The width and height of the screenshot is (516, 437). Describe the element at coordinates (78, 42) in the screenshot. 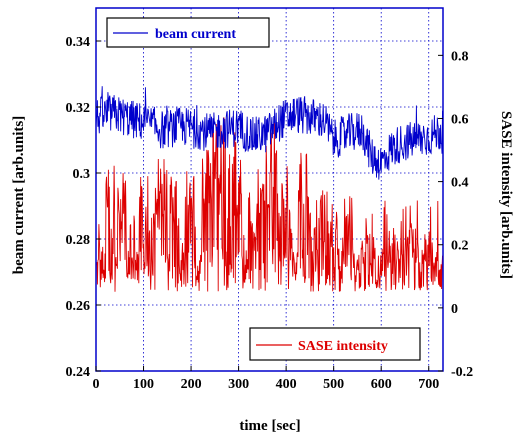

I see `y-left-tick-label: 0.34` at that location.